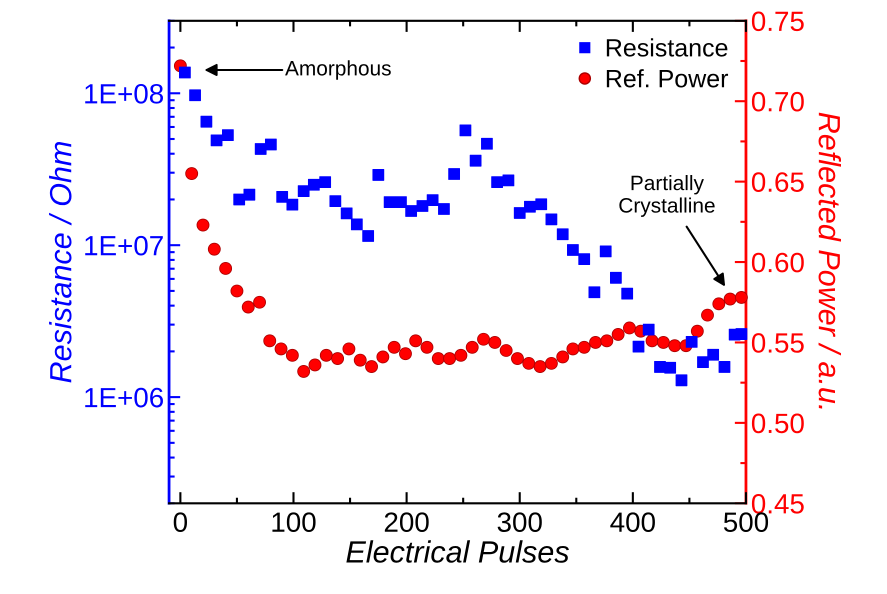 Image resolution: width=887 pixels, height=594 pixels. What do you see at coordinates (181, 522) in the screenshot?
I see `x-tick-label: 0` at bounding box center [181, 522].